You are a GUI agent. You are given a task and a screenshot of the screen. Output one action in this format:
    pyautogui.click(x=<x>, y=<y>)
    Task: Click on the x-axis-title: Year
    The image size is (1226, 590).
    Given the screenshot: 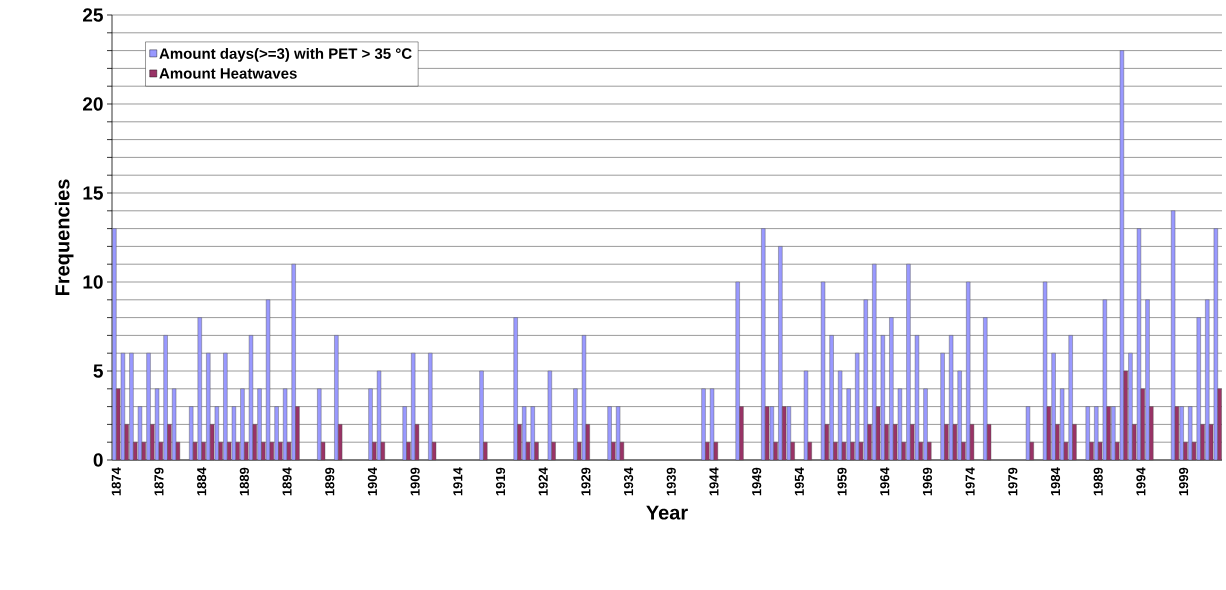 What is the action you would take?
    pyautogui.click(x=667, y=512)
    